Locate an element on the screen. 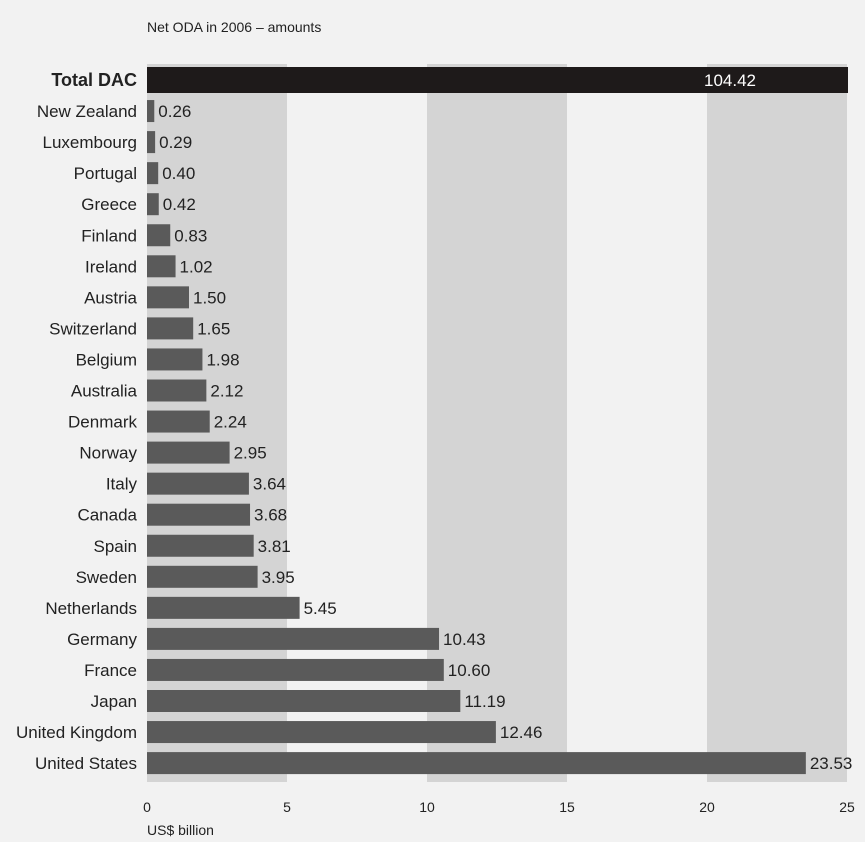 This screenshot has width=865, height=842. x-tick-label: 0 is located at coordinates (147, 807).